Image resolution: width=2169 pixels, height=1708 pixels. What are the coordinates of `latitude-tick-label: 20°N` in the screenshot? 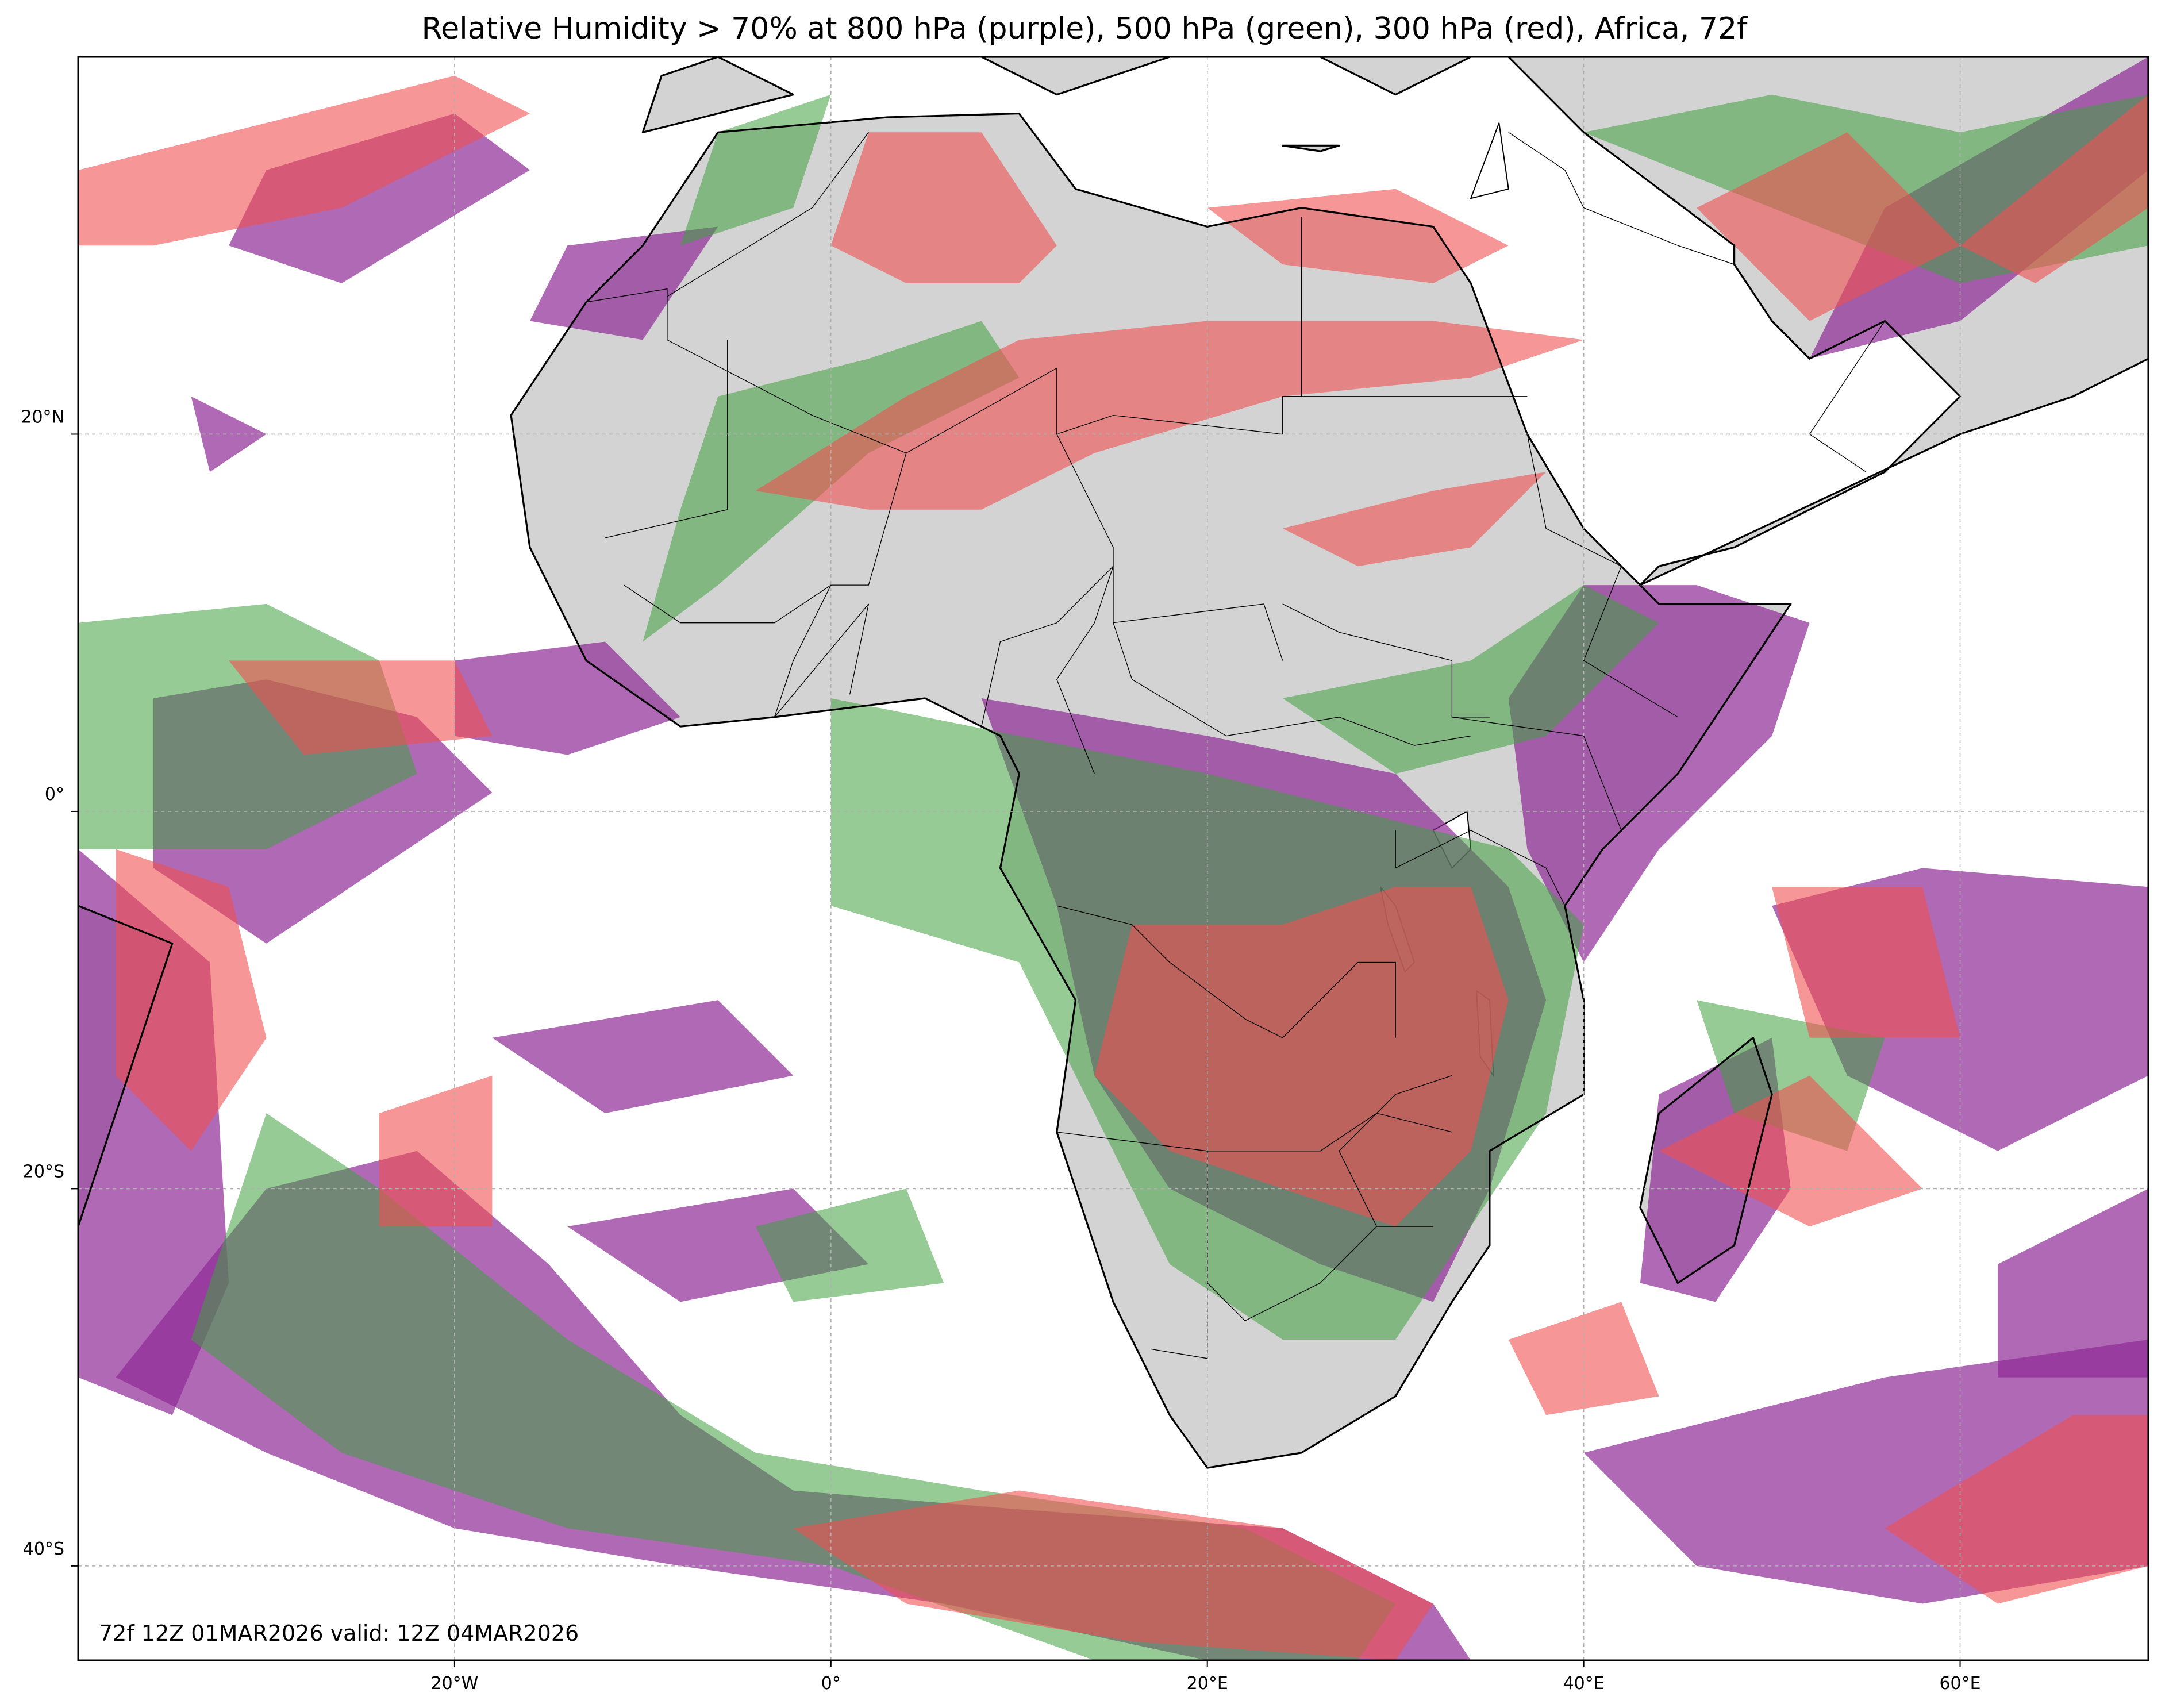 It's located at (43, 417).